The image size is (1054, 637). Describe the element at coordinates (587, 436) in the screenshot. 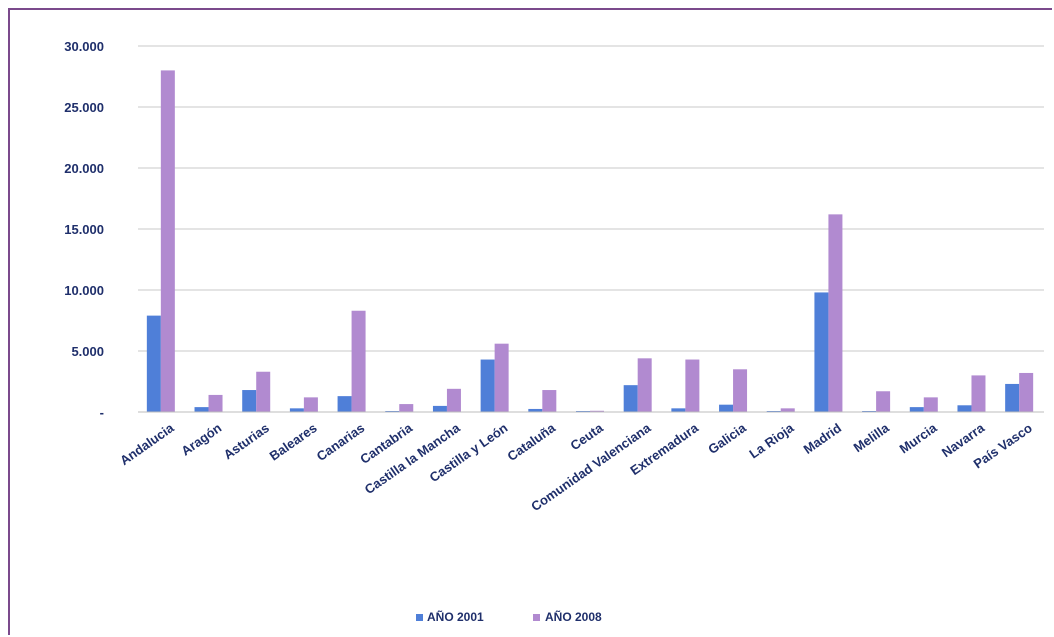

I see `x-tick-label: Ceuta` at that location.